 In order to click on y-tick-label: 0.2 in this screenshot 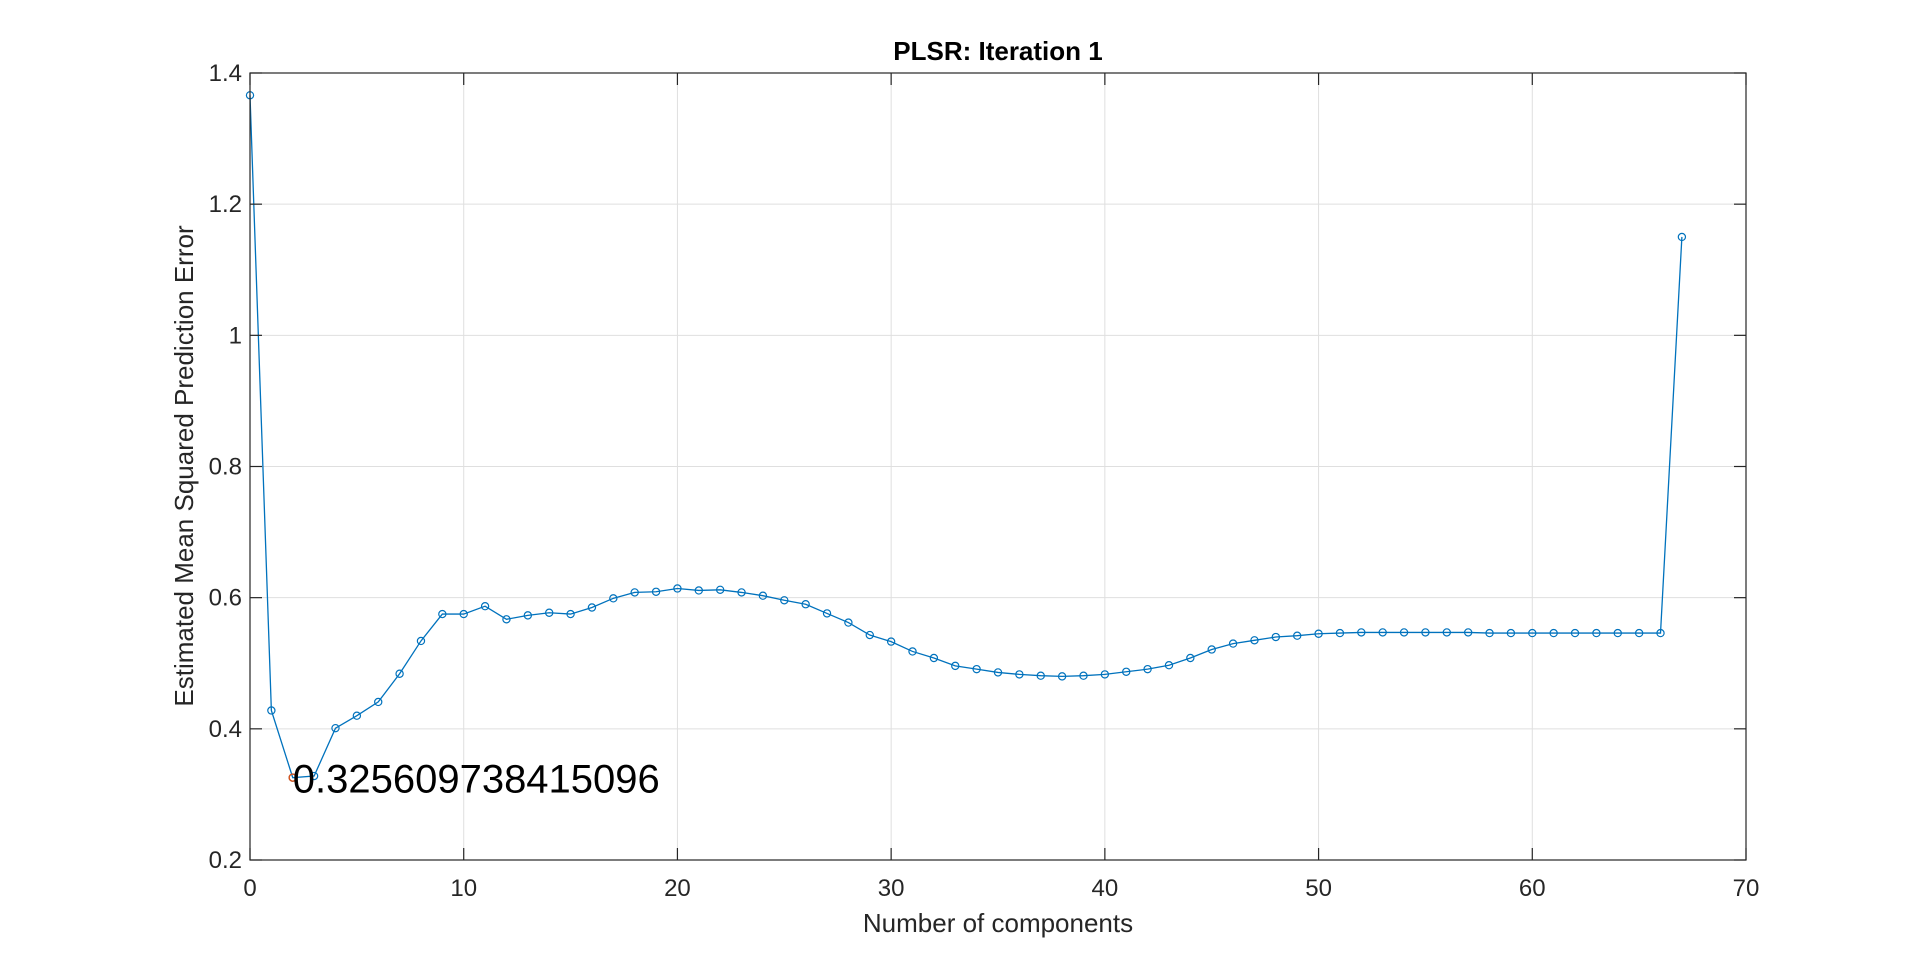, I will do `click(225, 860)`.